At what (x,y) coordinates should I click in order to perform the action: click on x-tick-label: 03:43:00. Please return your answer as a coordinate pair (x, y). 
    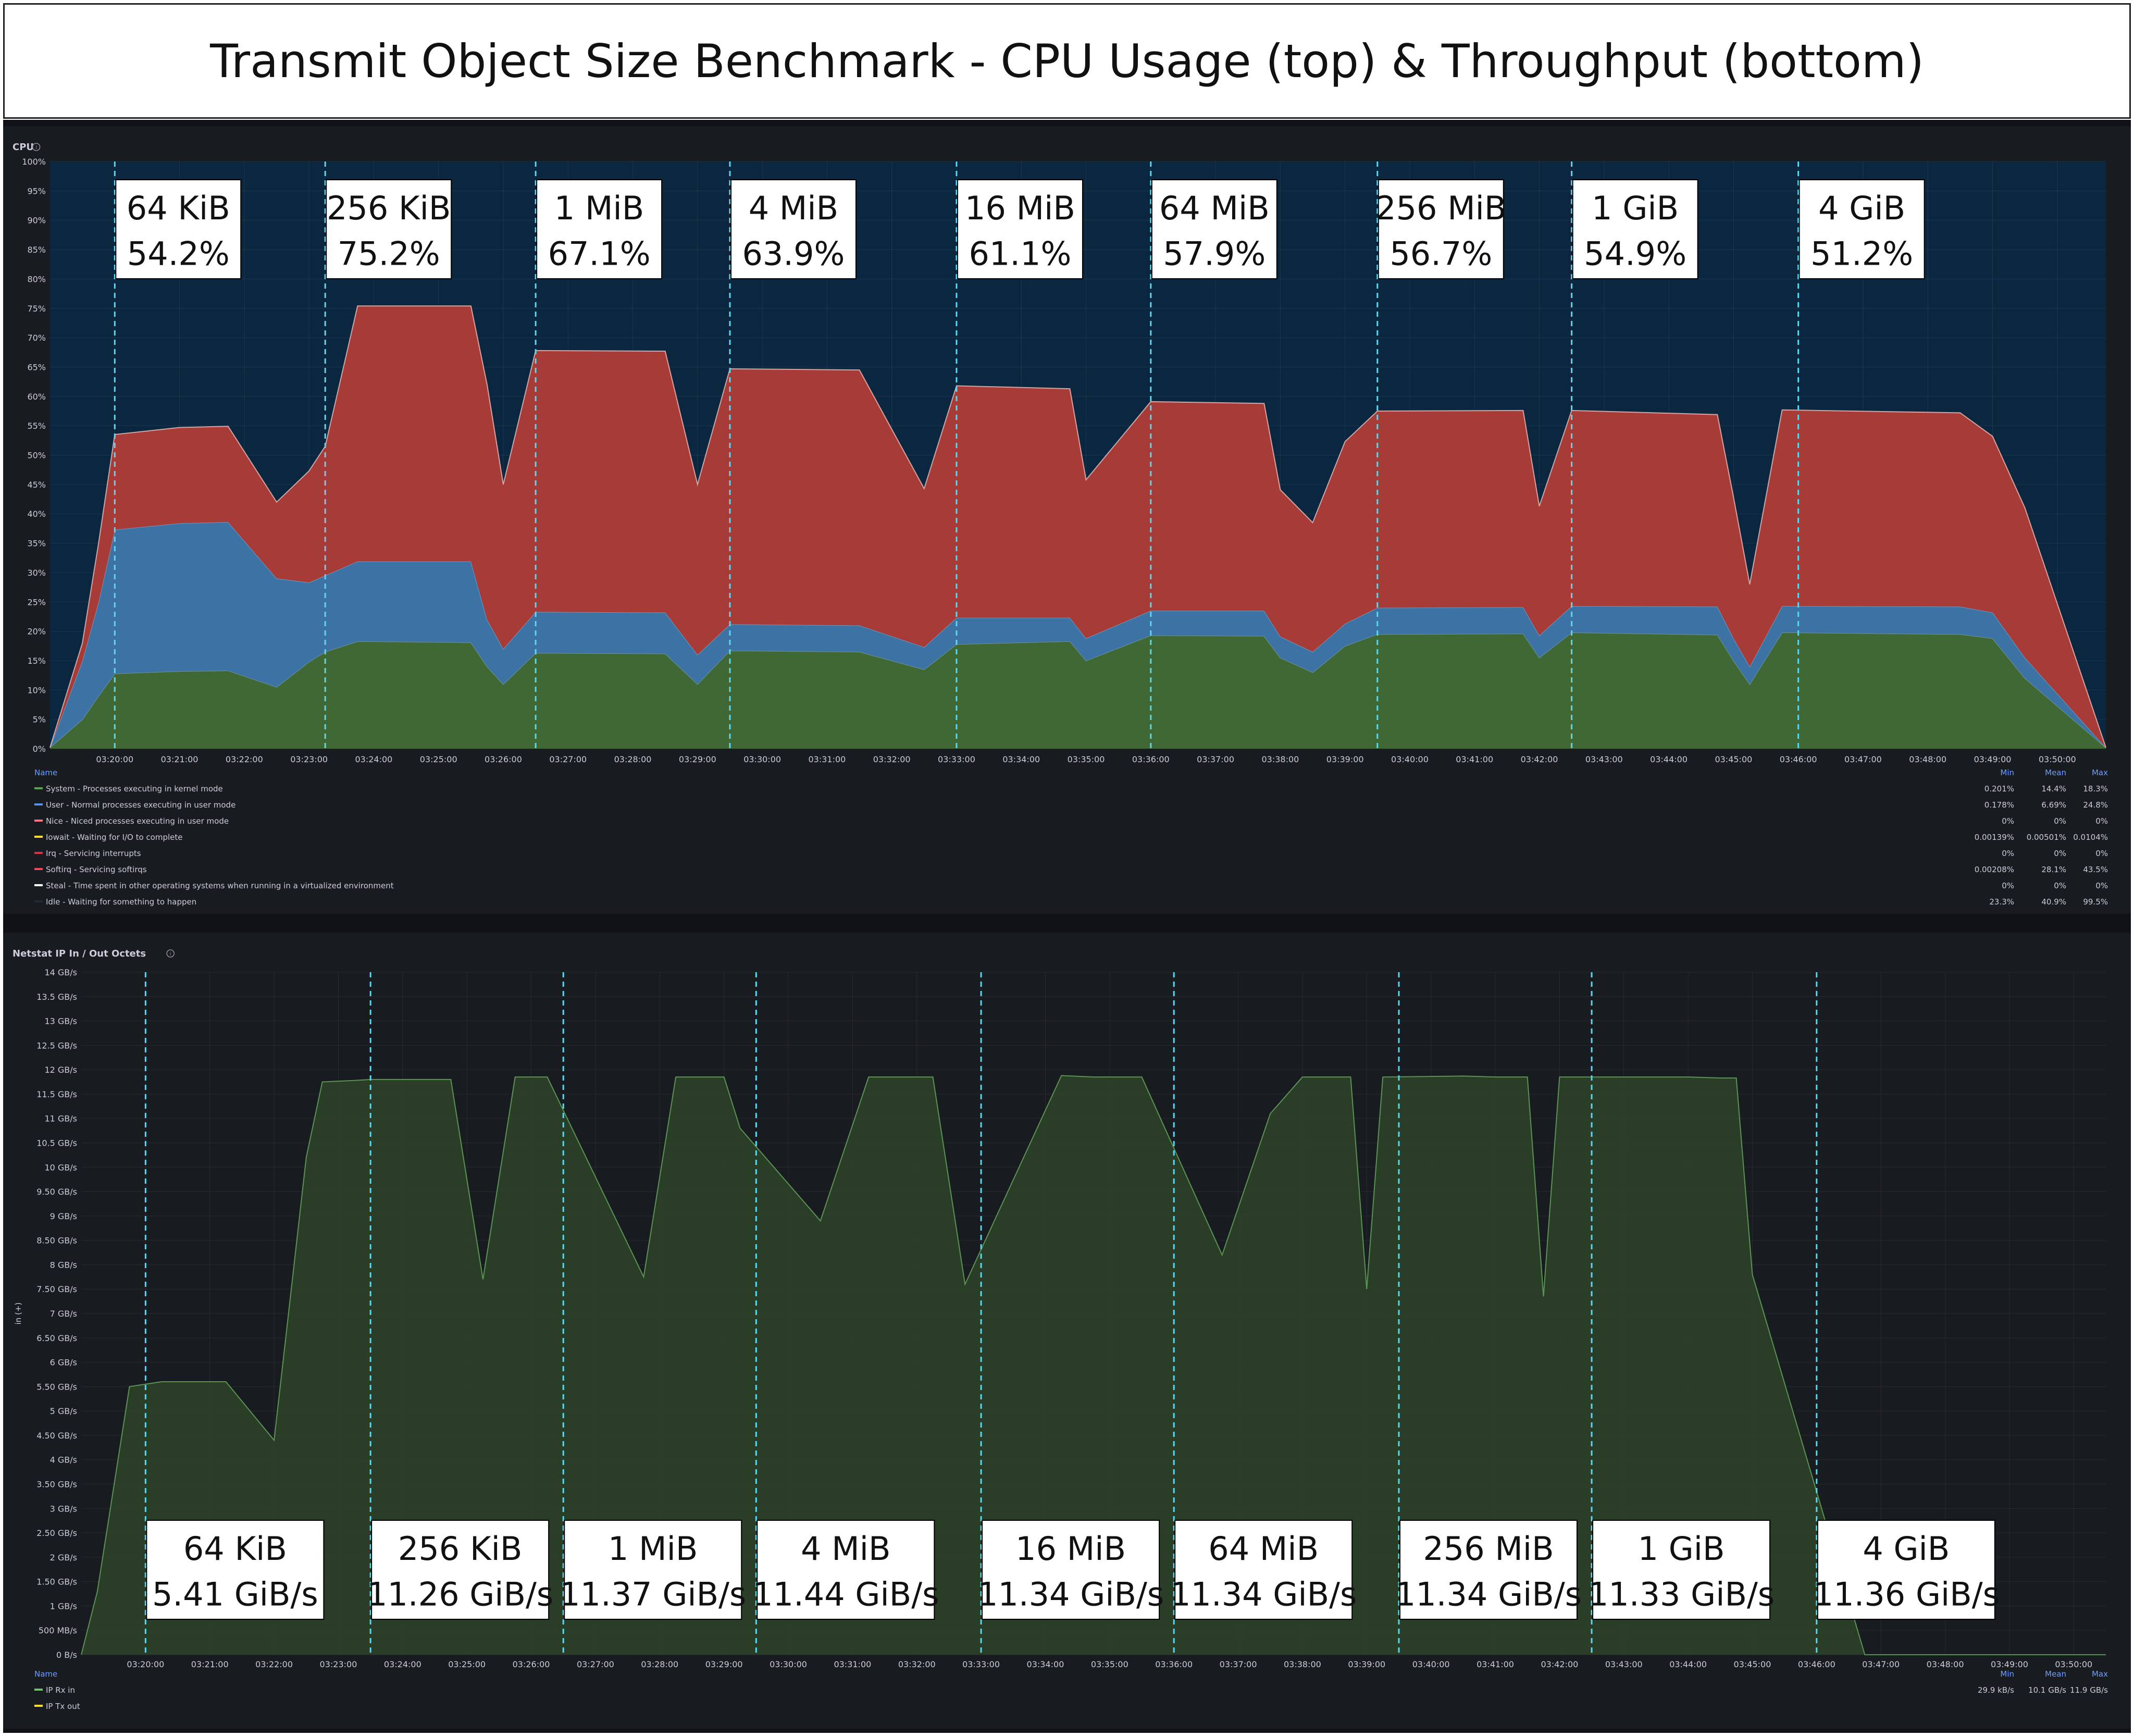
    Looking at the image, I should click on (1624, 1664).